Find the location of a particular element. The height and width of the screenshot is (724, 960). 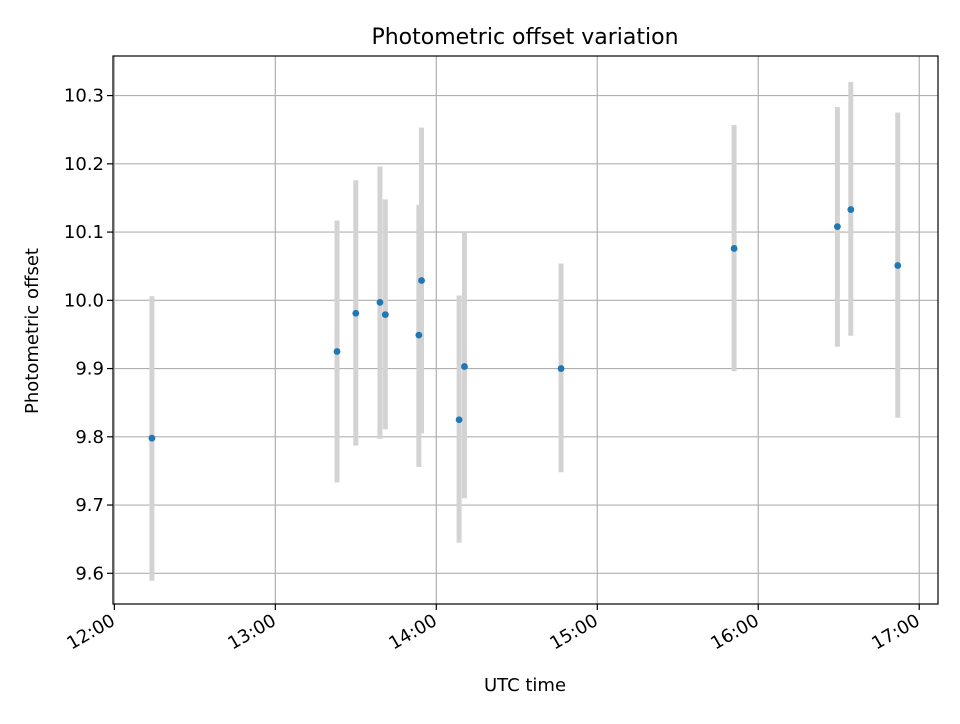

y-axis-label: Photometric offset is located at coordinates (32, 331).